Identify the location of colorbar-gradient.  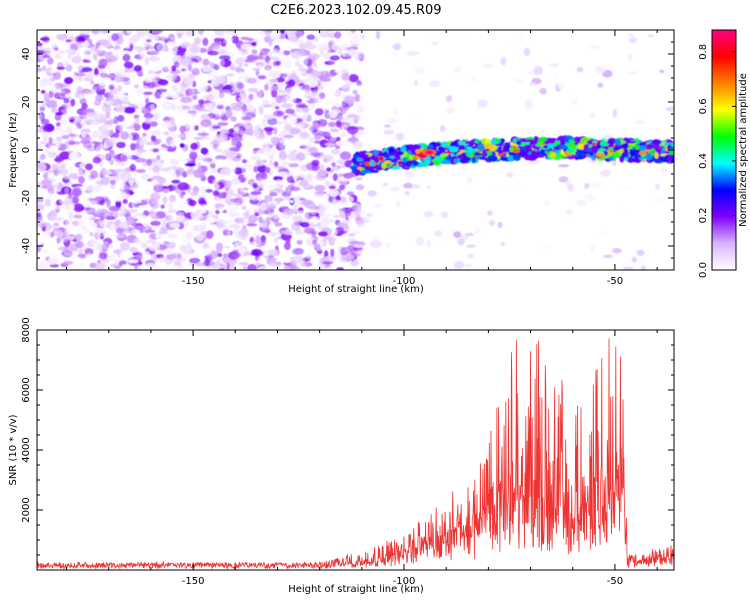
(724, 150).